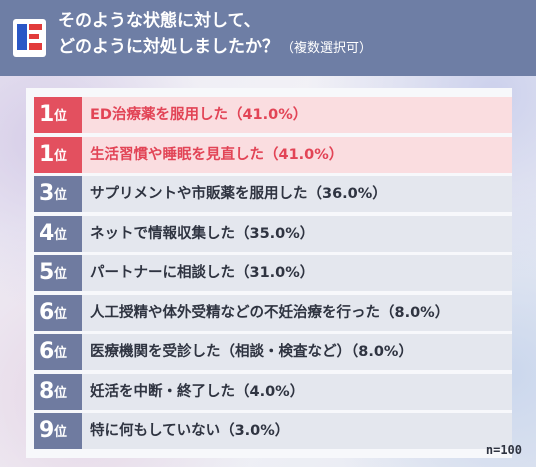  I want to click on brand-logo-icon, so click(29, 38).